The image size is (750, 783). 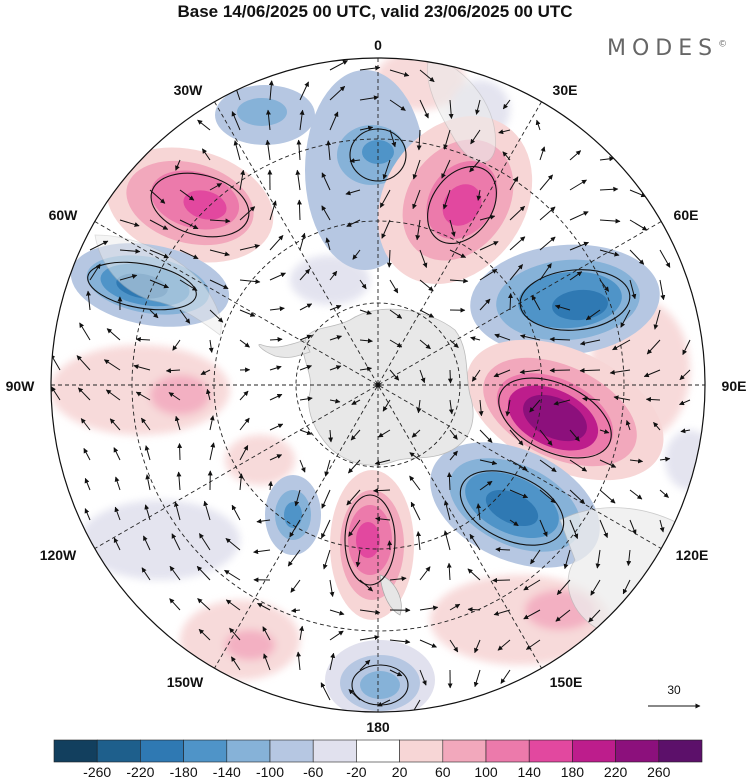 I want to click on colorbar-tick-label: -20, so click(x=356, y=772).